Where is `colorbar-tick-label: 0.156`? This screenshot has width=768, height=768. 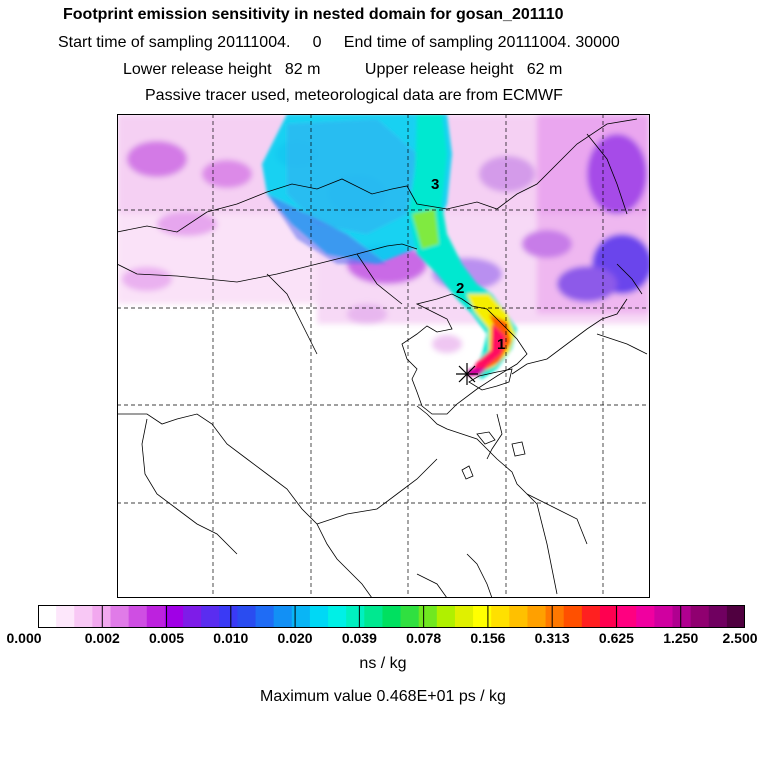
colorbar-tick-label: 0.156 is located at coordinates (488, 638).